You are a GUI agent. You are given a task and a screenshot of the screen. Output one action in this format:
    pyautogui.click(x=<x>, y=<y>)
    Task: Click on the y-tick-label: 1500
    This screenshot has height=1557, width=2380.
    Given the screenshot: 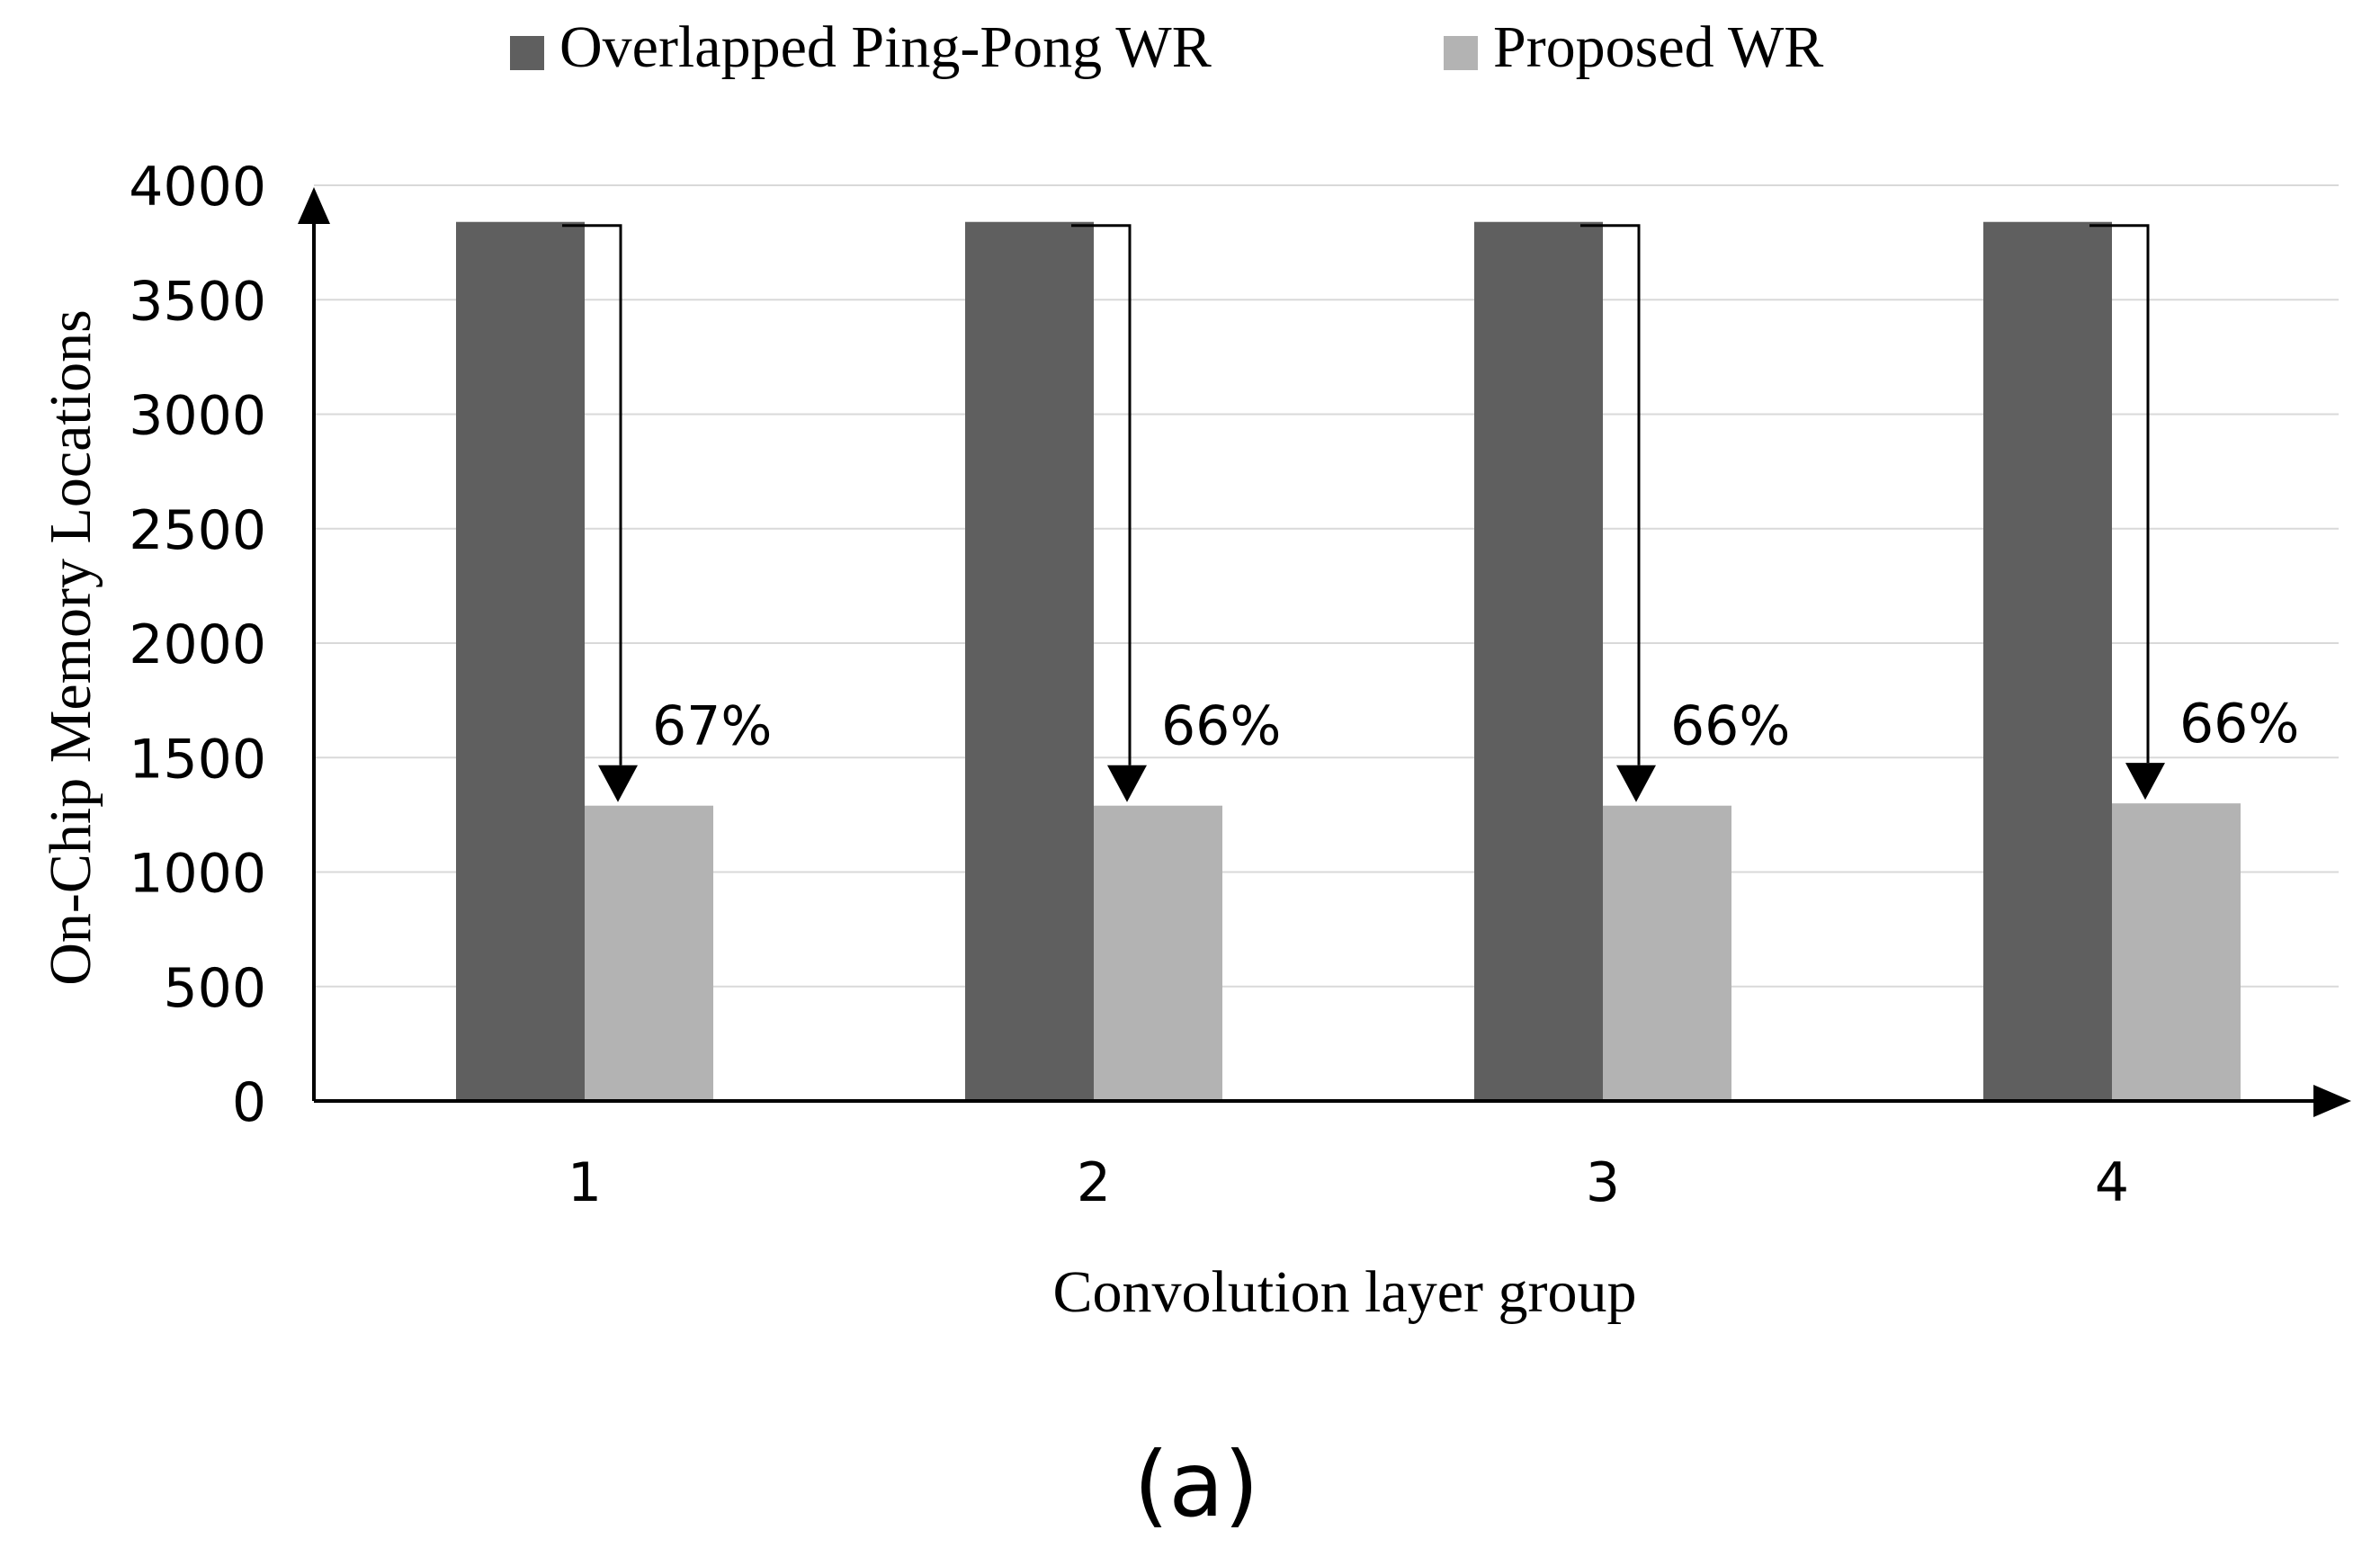 What is the action you would take?
    pyautogui.click(x=197, y=759)
    